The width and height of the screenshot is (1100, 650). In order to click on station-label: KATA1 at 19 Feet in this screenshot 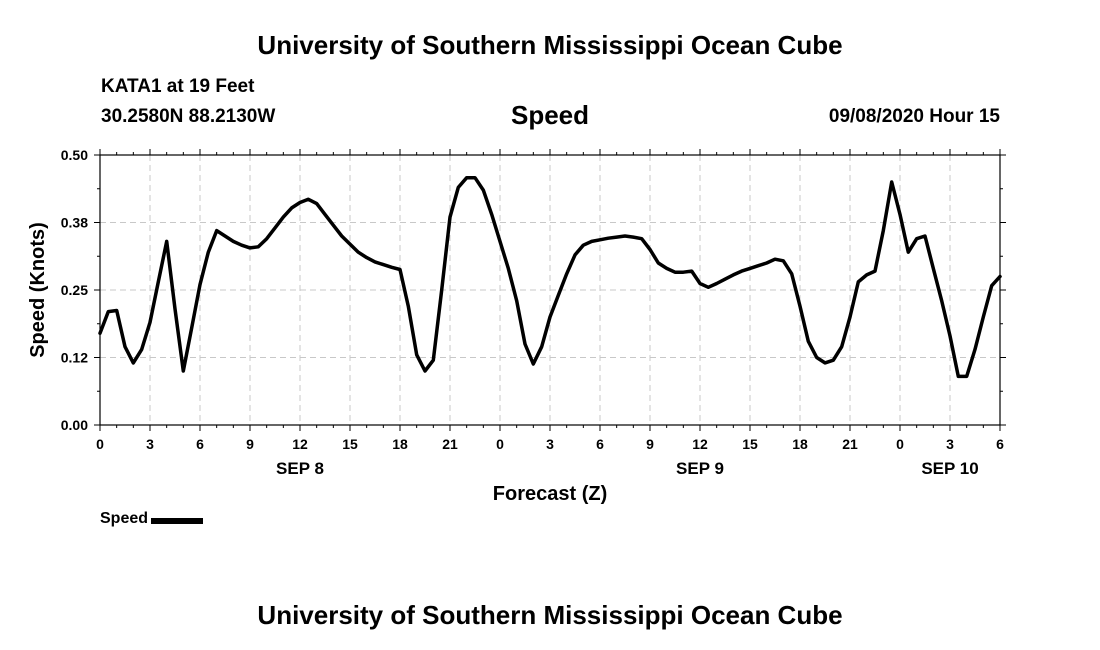, I will do `click(178, 86)`.